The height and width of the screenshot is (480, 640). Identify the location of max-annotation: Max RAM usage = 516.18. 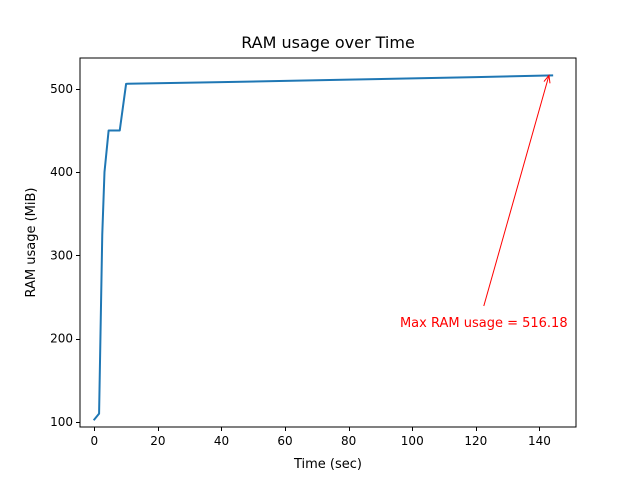
(484, 202).